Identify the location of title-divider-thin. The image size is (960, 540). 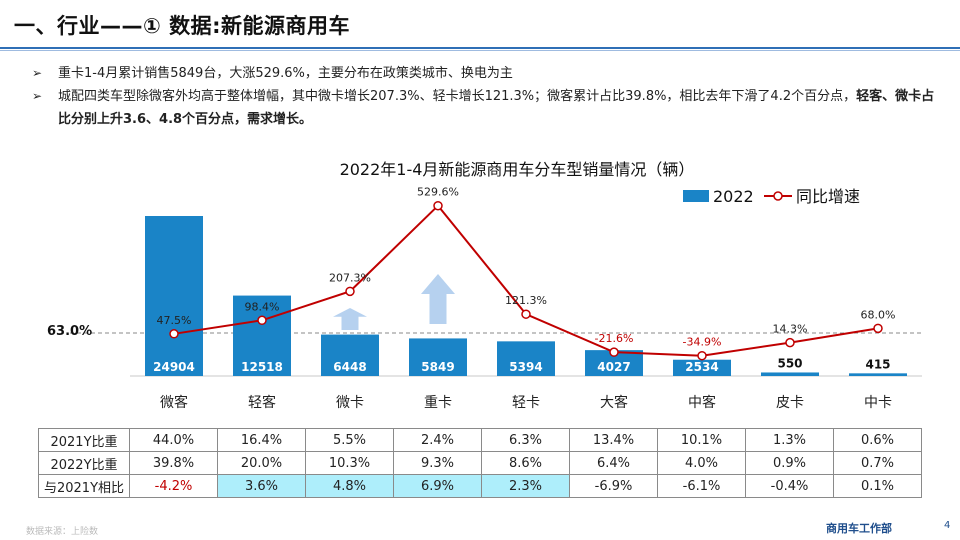
(480, 50).